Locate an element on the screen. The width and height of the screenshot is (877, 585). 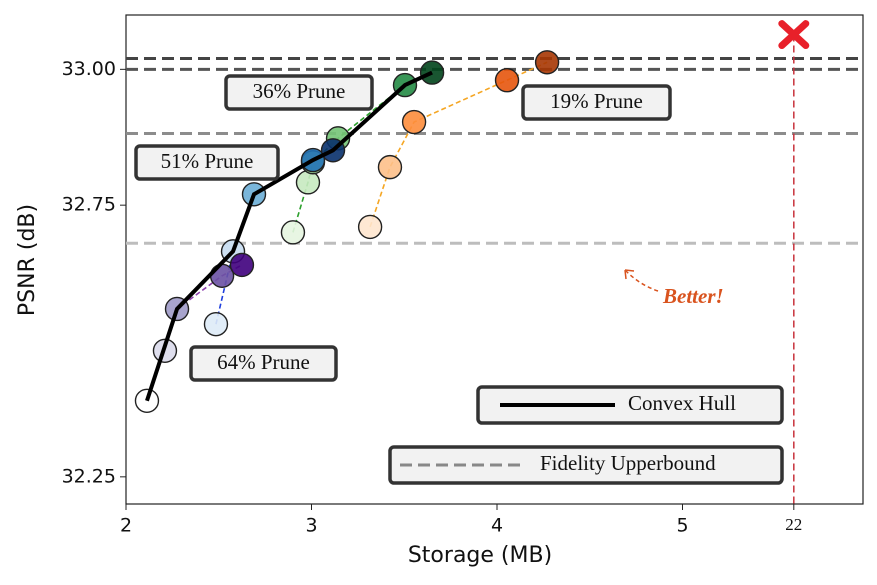
series-label: 36% Prune is located at coordinates (299, 91).